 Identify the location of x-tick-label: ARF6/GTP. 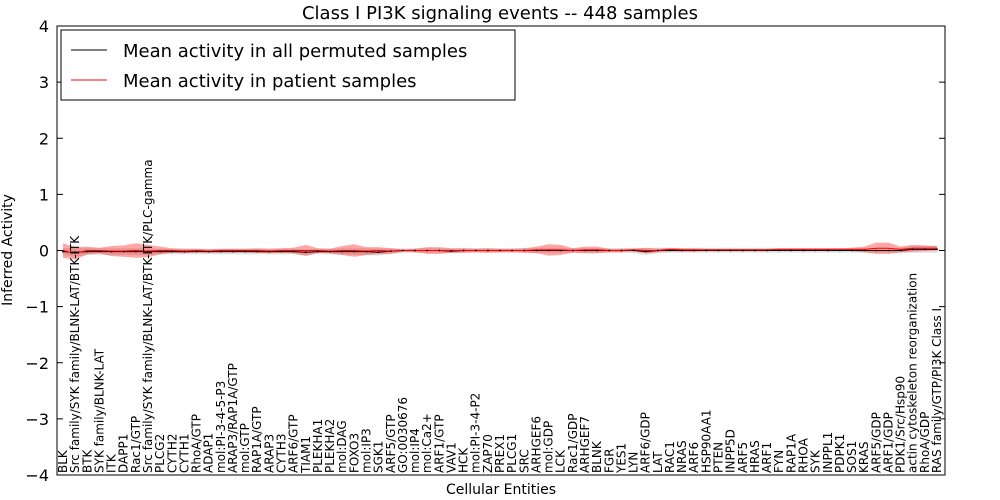
(294, 443).